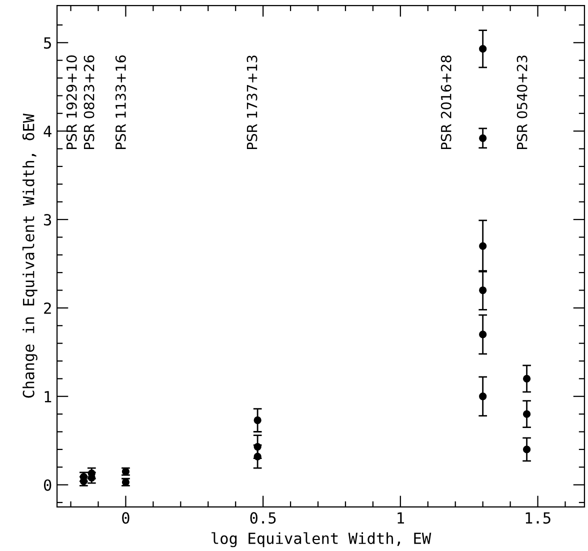 The width and height of the screenshot is (588, 551). Describe the element at coordinates (48, 396) in the screenshot. I see `y-tick-label: 1` at that location.